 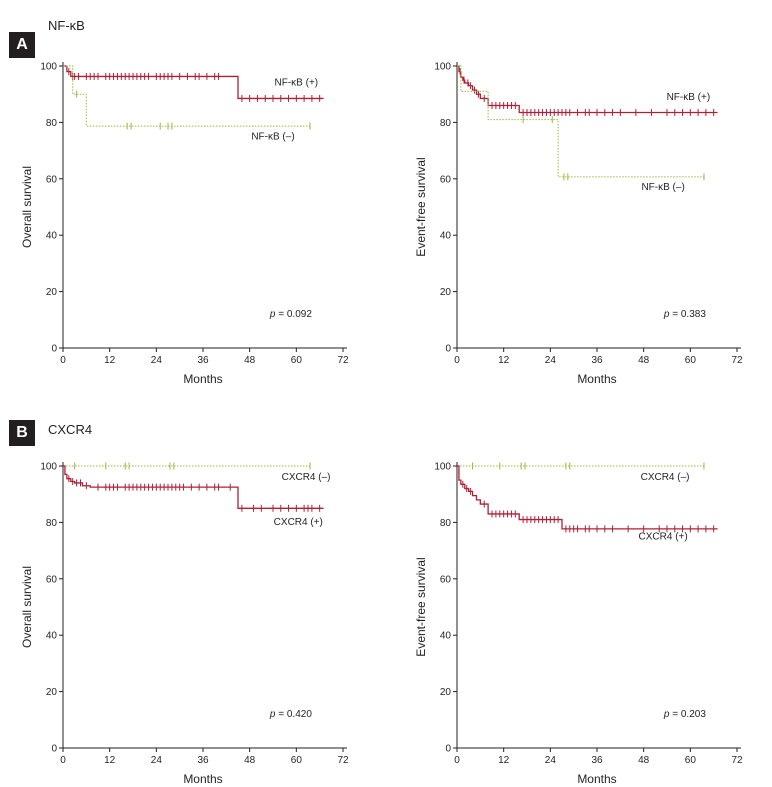 I want to click on panel-title-b: CXCR4, so click(x=70, y=429).